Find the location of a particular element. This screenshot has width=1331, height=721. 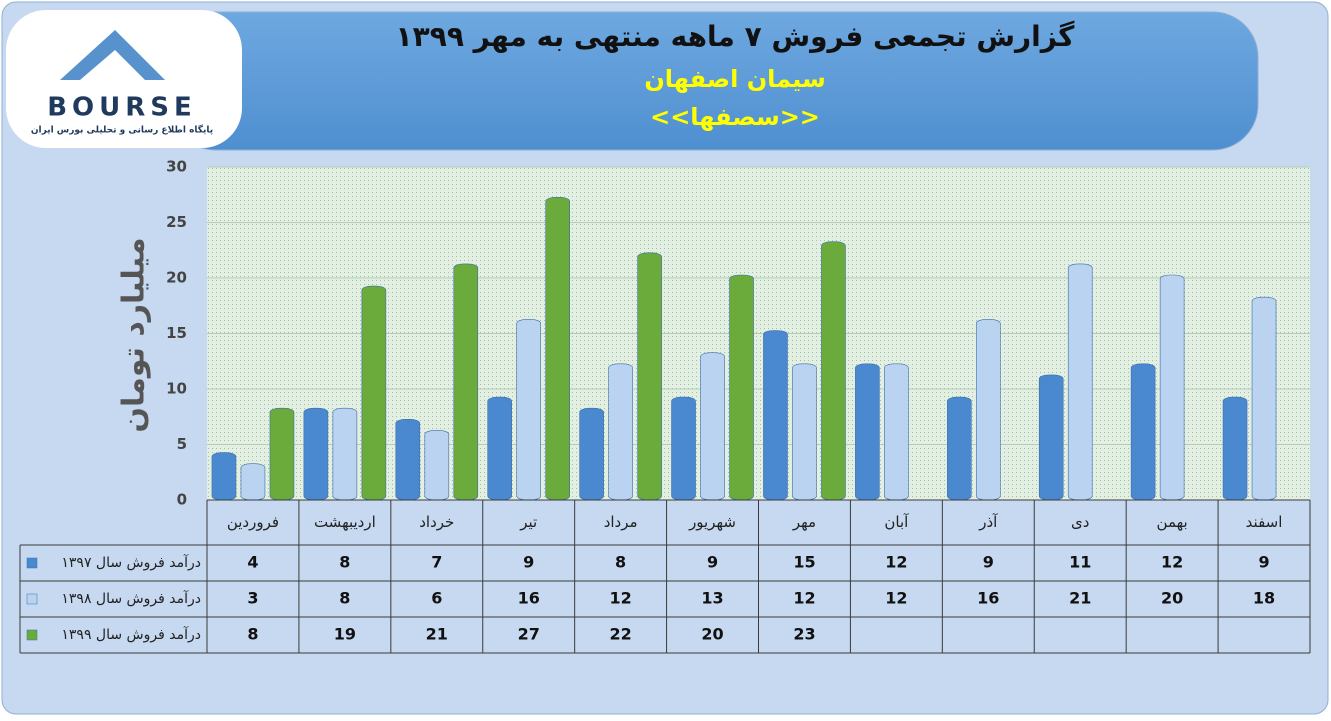

x-tick-label: بهمن is located at coordinates (1172, 522).